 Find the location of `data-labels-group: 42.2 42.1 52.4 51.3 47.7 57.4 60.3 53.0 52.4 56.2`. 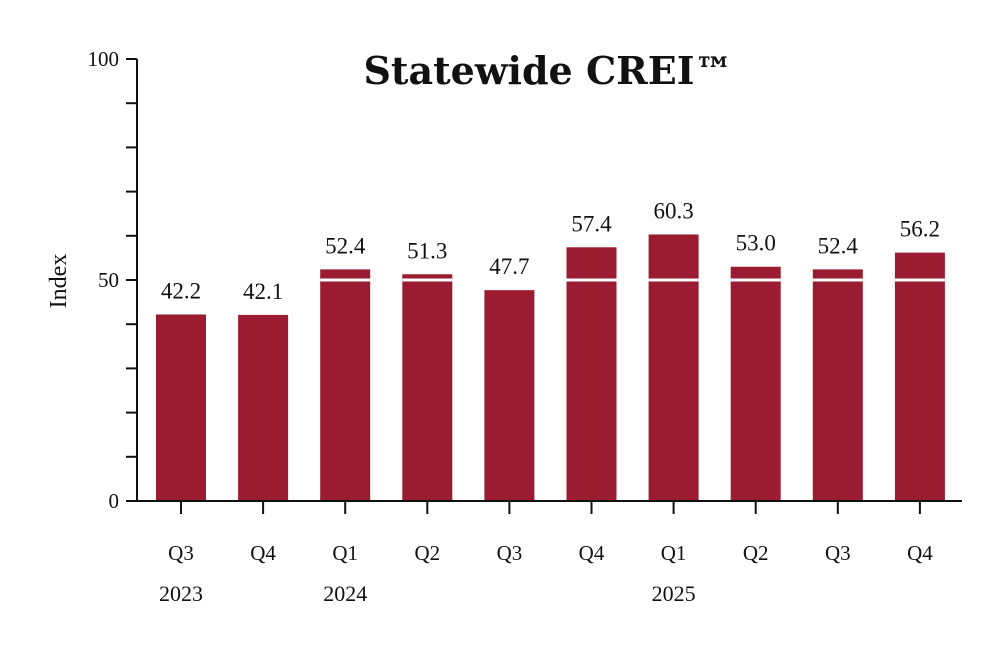

data-labels-group: 42.2 42.1 52.4 51.3 47.7 57.4 60.3 53.0 52.4 56.2 is located at coordinates (550, 250).